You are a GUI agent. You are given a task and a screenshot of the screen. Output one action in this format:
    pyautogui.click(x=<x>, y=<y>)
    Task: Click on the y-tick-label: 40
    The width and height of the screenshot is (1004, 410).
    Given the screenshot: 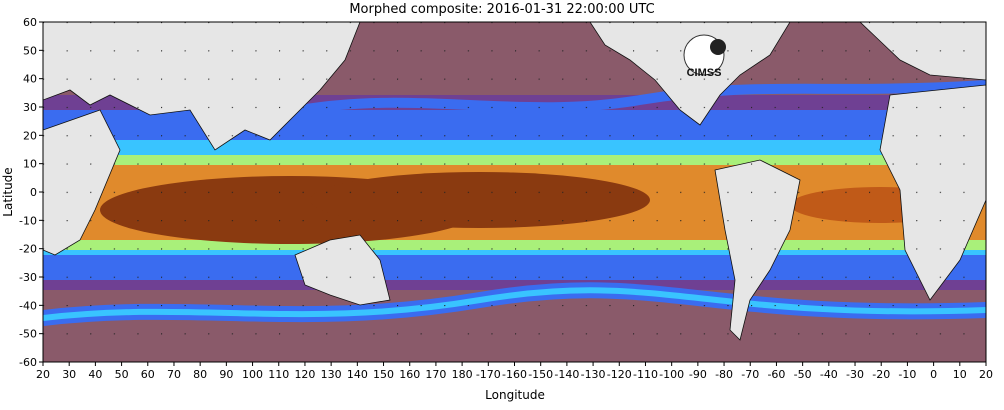 What is the action you would take?
    pyautogui.click(x=30, y=79)
    